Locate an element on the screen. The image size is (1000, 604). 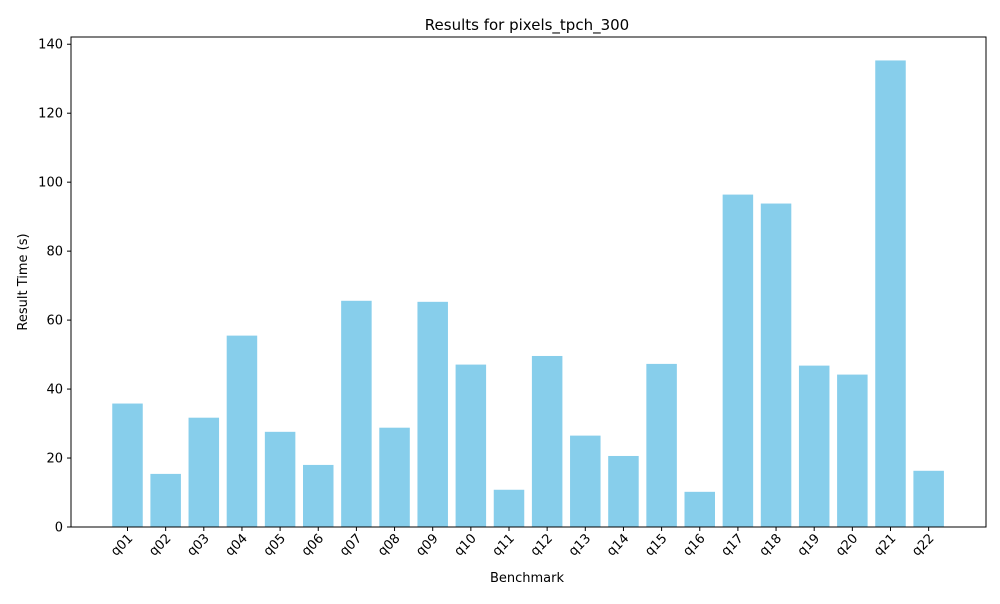
bar-q16 is located at coordinates (699, 509).